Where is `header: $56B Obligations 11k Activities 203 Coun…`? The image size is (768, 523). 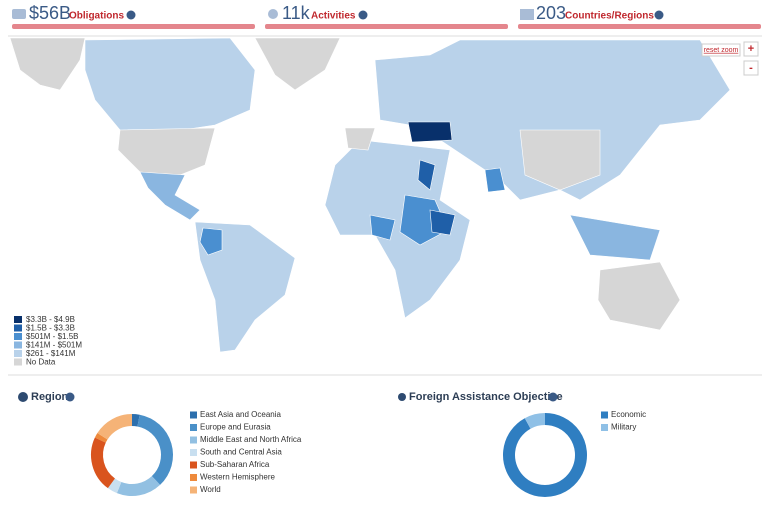
header: $56B Obligations 11k Activities 203 Coun… is located at coordinates (386, 16).